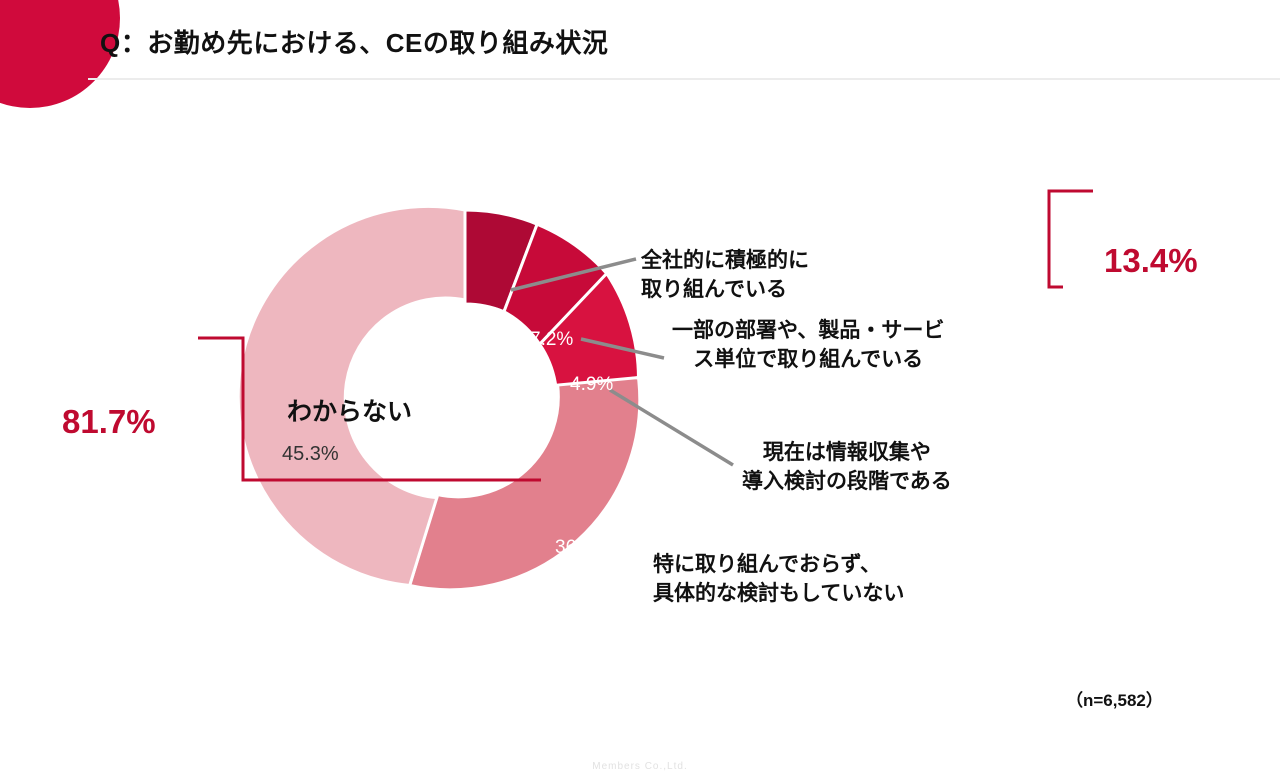 This screenshot has height=772, width=1280. Describe the element at coordinates (1070, 239) in the screenshot. I see `bracket-engaged` at that location.